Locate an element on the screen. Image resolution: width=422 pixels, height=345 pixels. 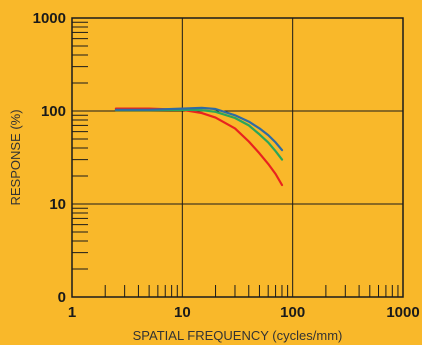
series-group is located at coordinates (199, 146).